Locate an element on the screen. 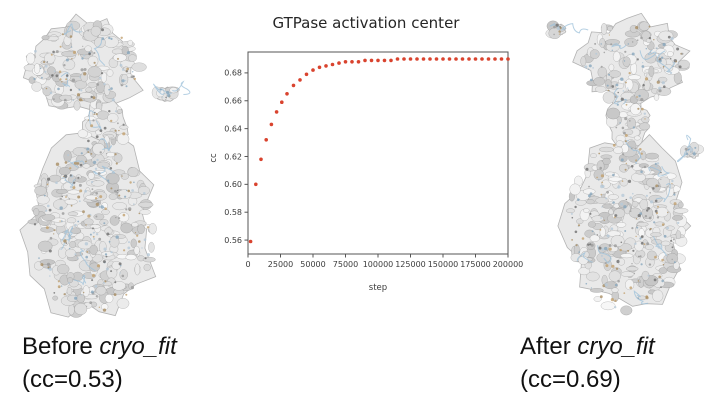  svg-text: 0.60 is located at coordinates (233, 184).